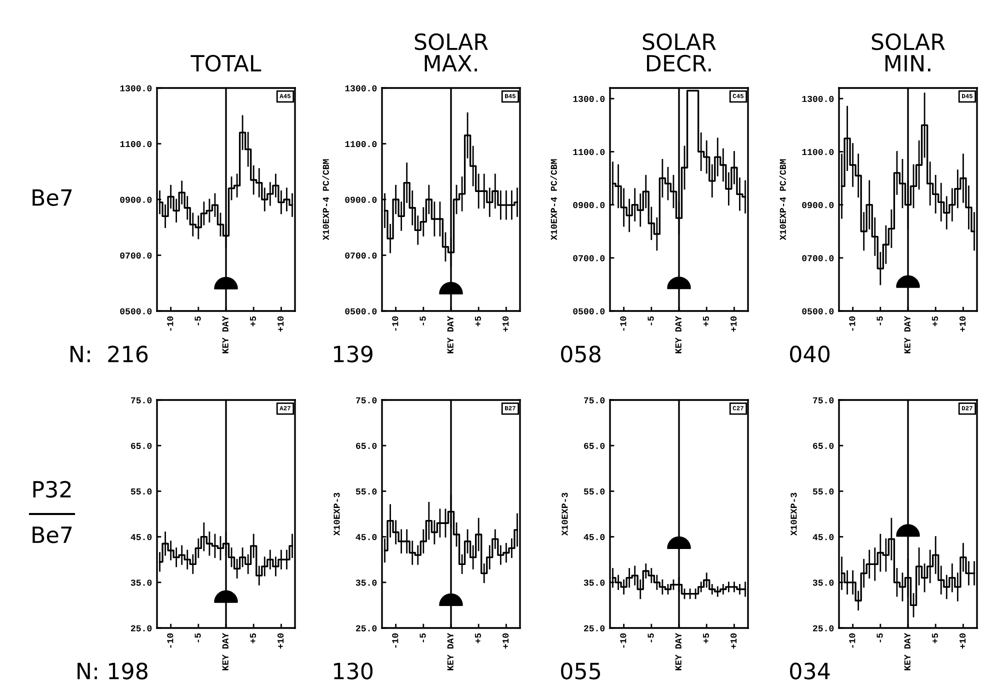  What do you see at coordinates (810, 354) in the screenshot?
I see `text: 040` at bounding box center [810, 354].